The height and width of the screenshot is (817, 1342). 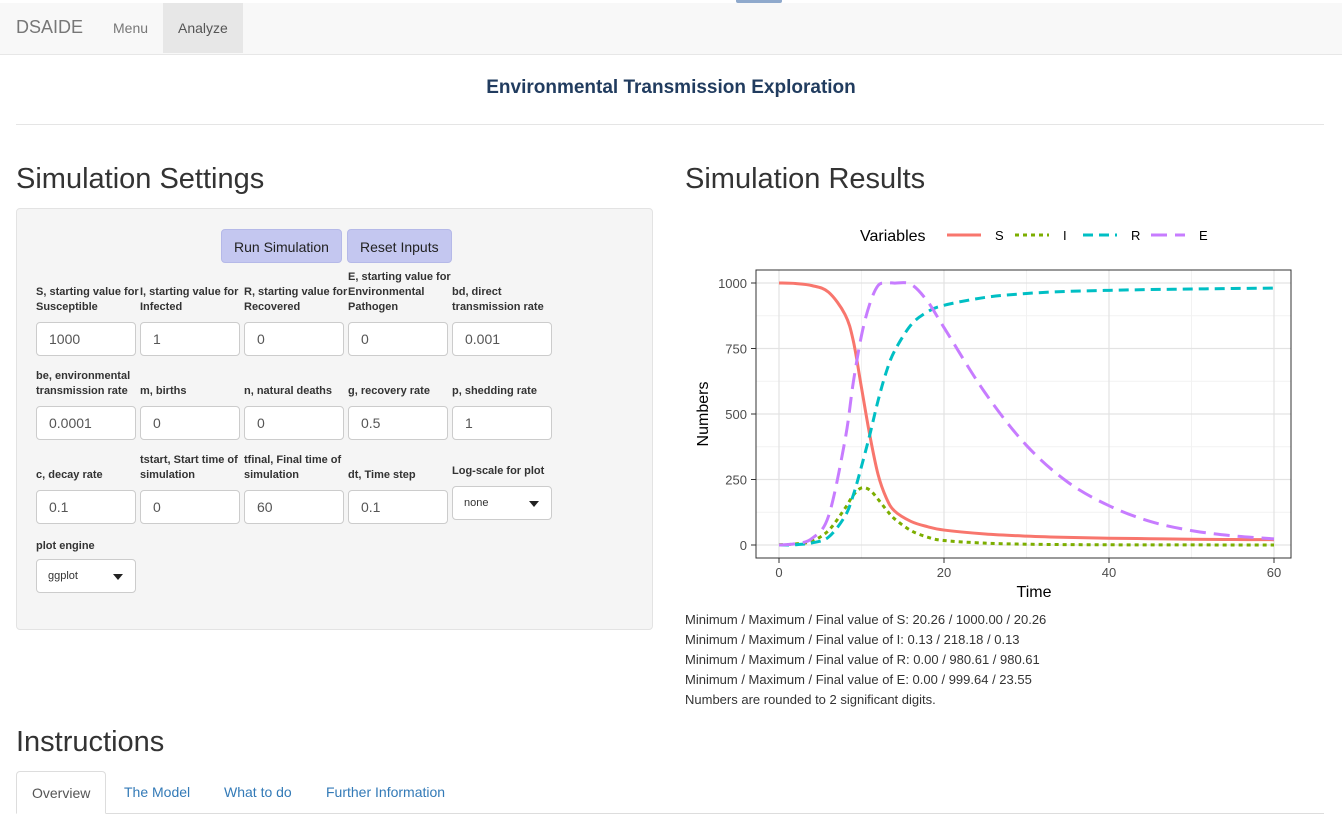 I want to click on y-axis-ticks: 0 250 500 750 1000, so click(x=737, y=414).